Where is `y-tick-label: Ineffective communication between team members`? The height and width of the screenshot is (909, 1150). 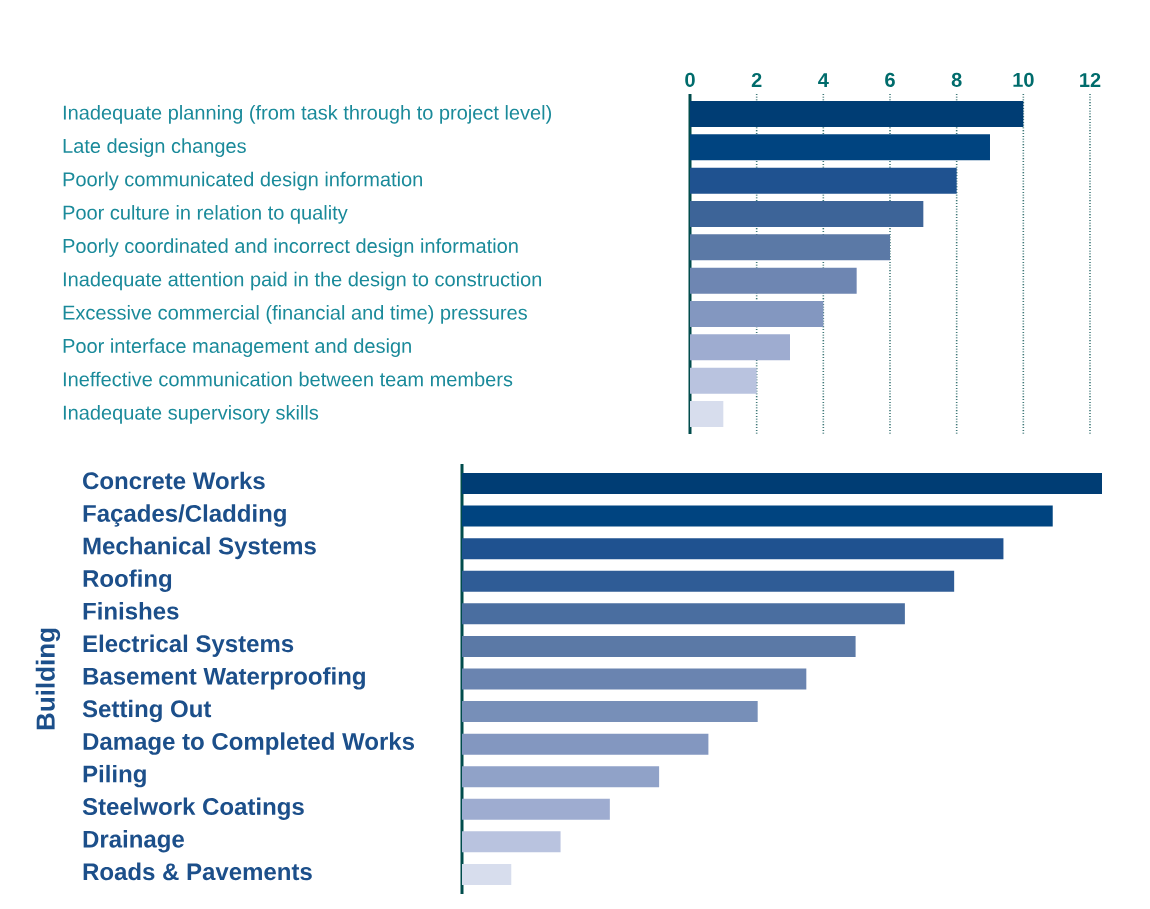 y-tick-label: Ineffective communication between team members is located at coordinates (288, 379).